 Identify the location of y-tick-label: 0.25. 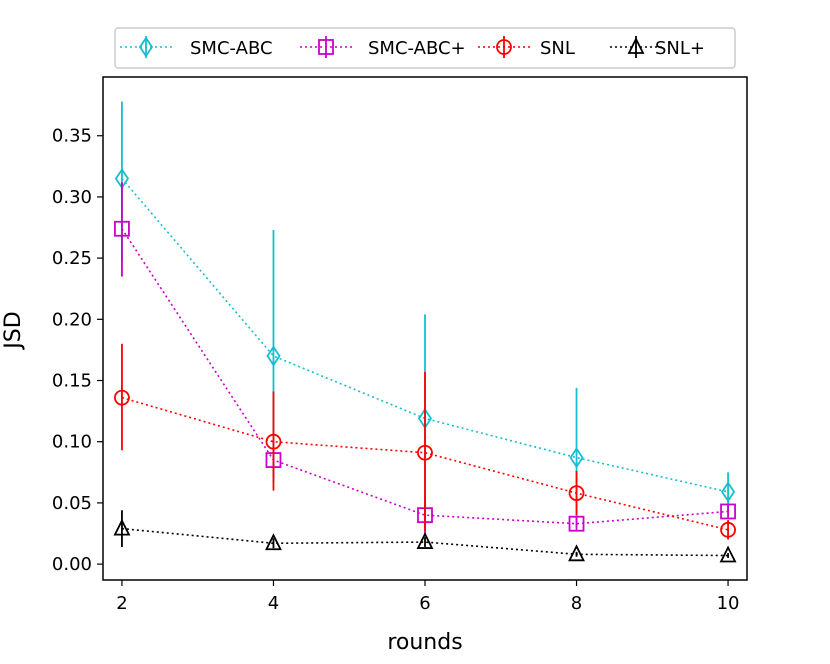
(72, 258).